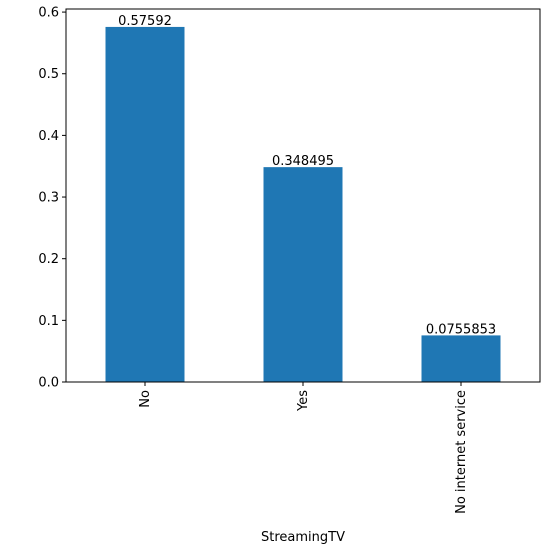 The height and width of the screenshot is (553, 547). What do you see at coordinates (48, 13) in the screenshot?
I see `y-tick-label-6: 0.6` at bounding box center [48, 13].